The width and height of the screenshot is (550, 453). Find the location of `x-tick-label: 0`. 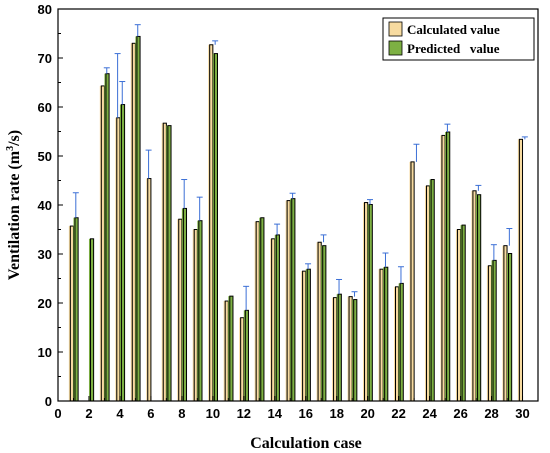

x-tick-label: 0 is located at coordinates (57, 413).